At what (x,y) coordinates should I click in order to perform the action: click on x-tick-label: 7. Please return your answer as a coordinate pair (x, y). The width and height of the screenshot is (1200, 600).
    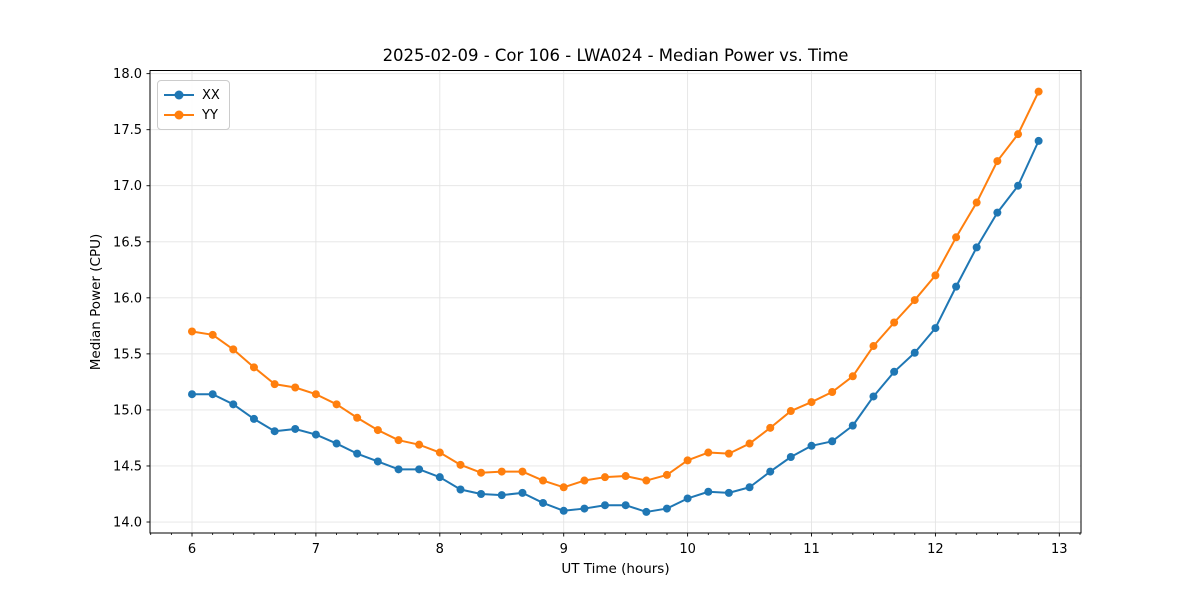
    Looking at the image, I should click on (316, 549).